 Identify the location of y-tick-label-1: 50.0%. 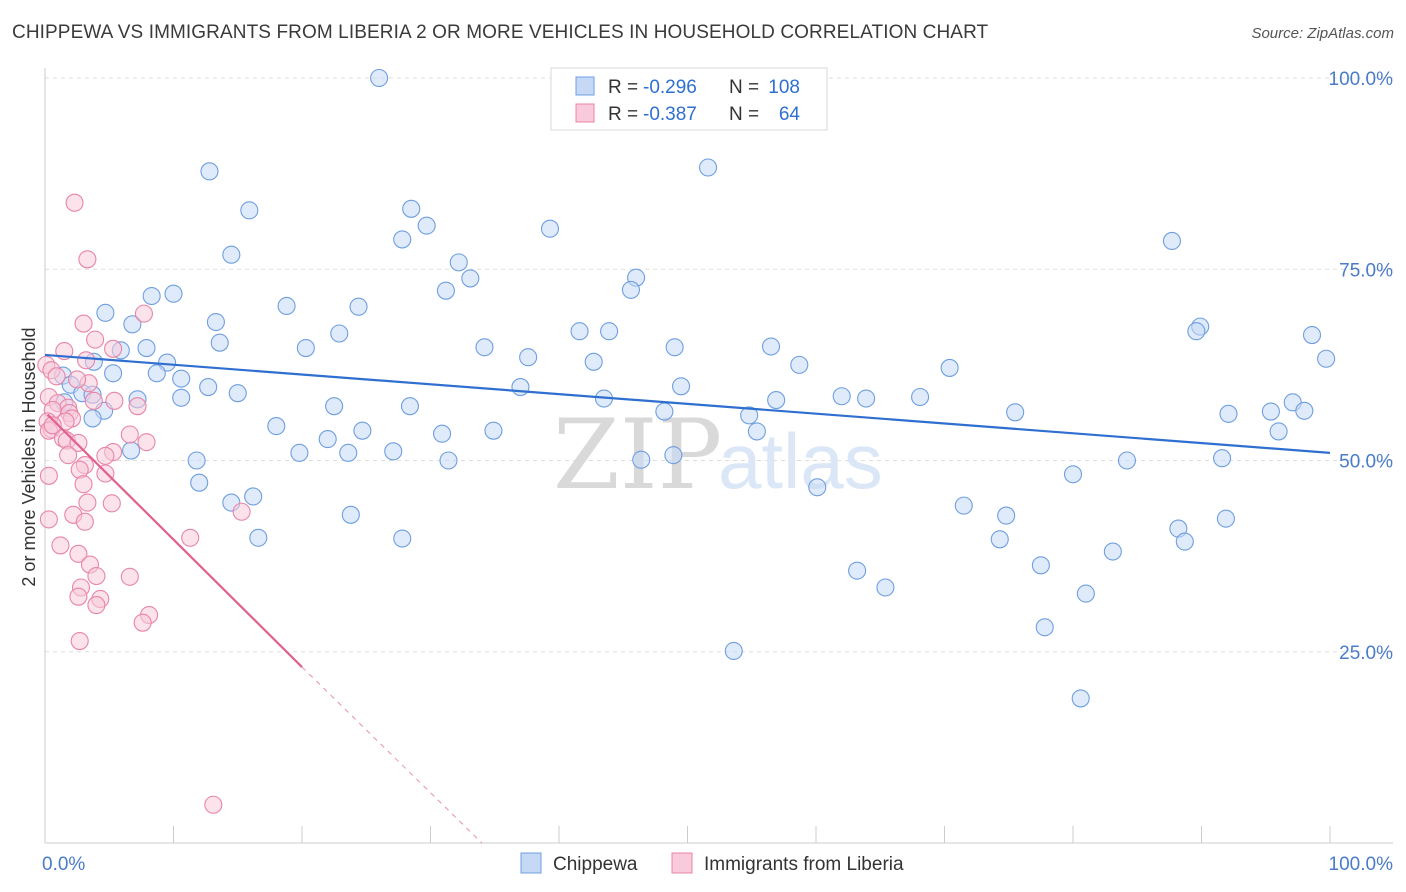
(1366, 462).